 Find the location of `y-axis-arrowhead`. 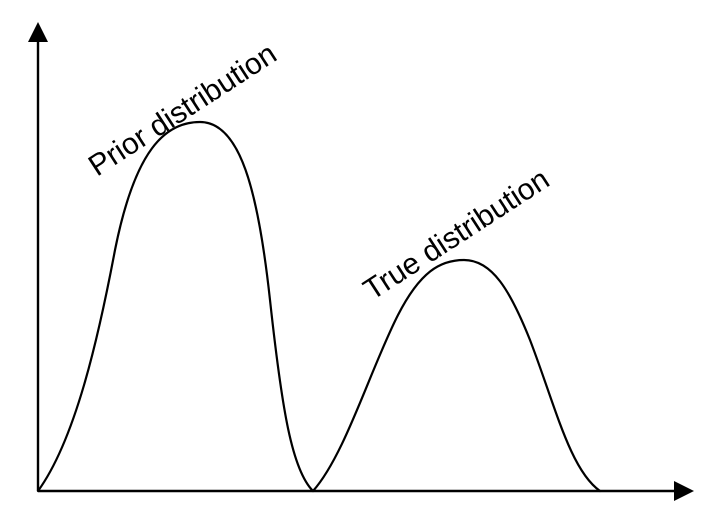

y-axis-arrowhead is located at coordinates (38, 32).